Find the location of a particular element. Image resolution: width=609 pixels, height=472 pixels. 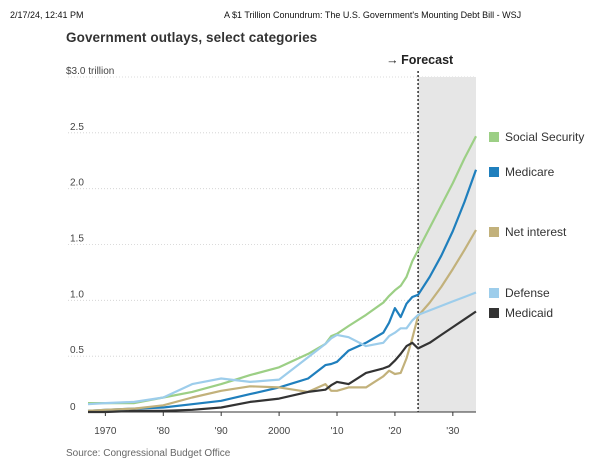

forecast-label: Forecast is located at coordinates (427, 60).